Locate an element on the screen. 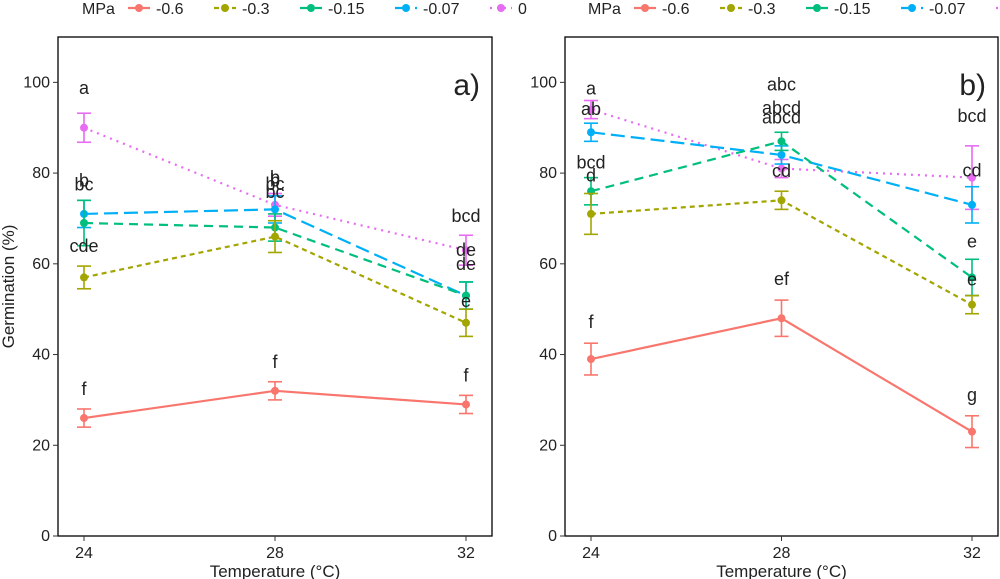  significance-label: b is located at coordinates (275, 181).